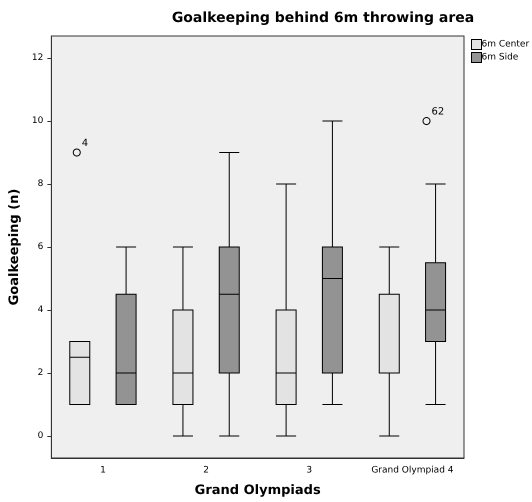 This screenshot has height=502, width=532. I want to click on y-tick-label: 0, so click(41, 435).